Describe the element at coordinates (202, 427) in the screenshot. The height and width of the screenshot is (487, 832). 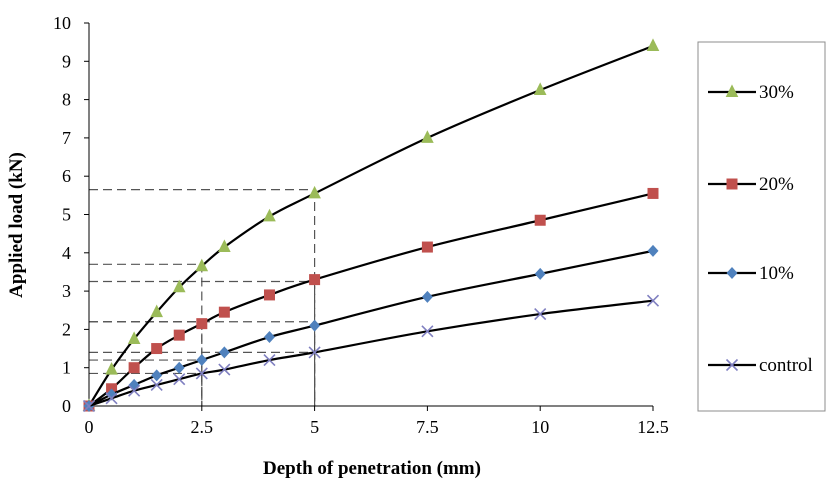
I see `x-tick-label: 2.5` at that location.